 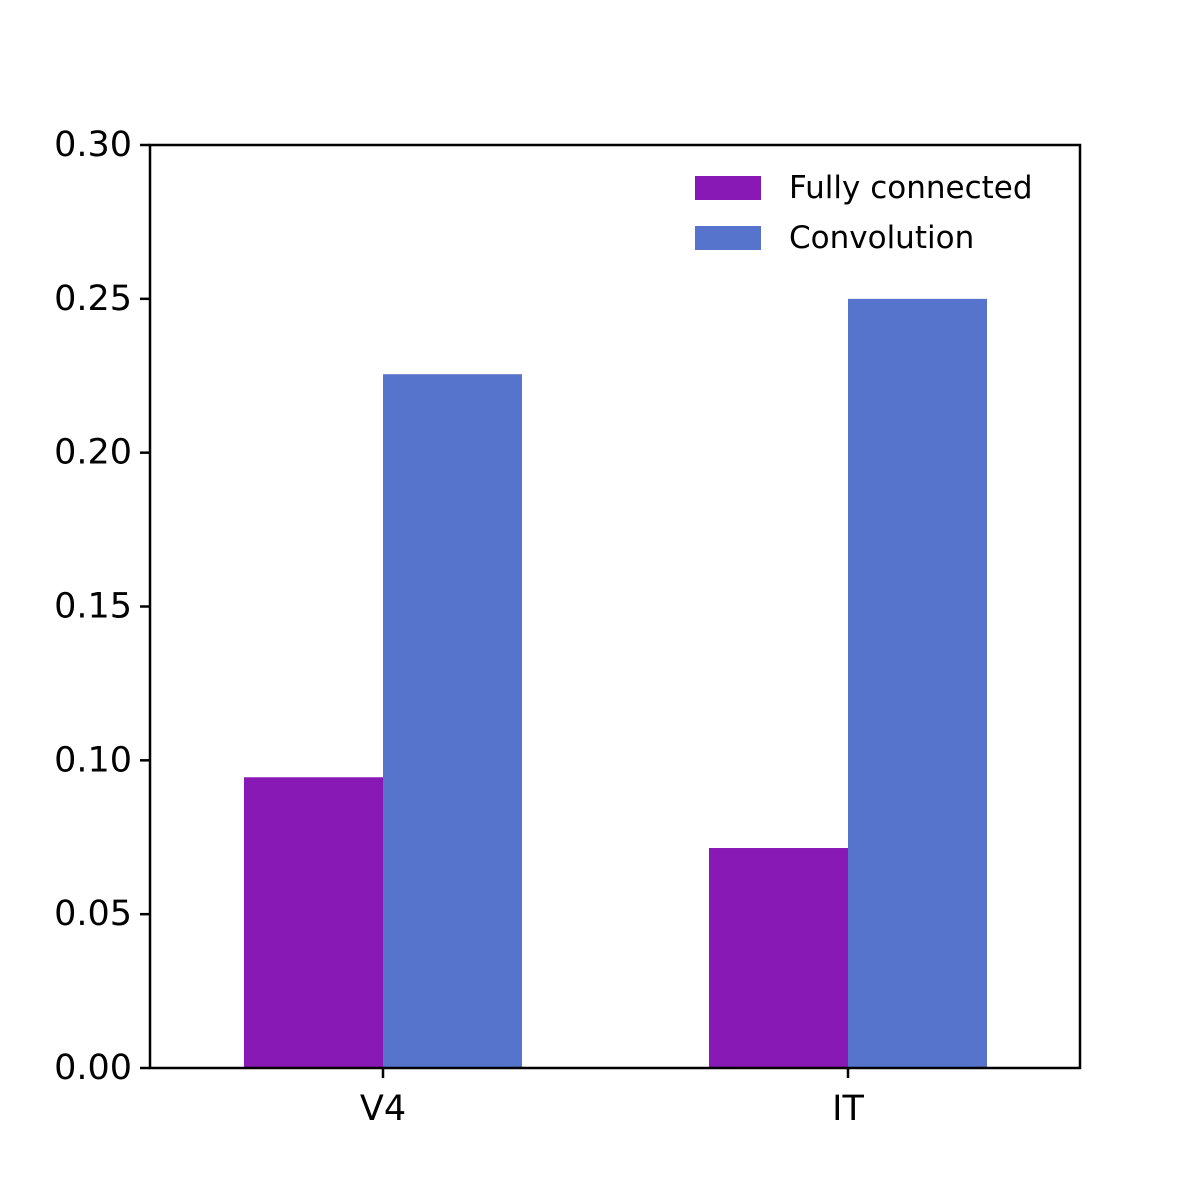 What do you see at coordinates (93, 453) in the screenshot?
I see `y-tick-label: 0.20` at bounding box center [93, 453].